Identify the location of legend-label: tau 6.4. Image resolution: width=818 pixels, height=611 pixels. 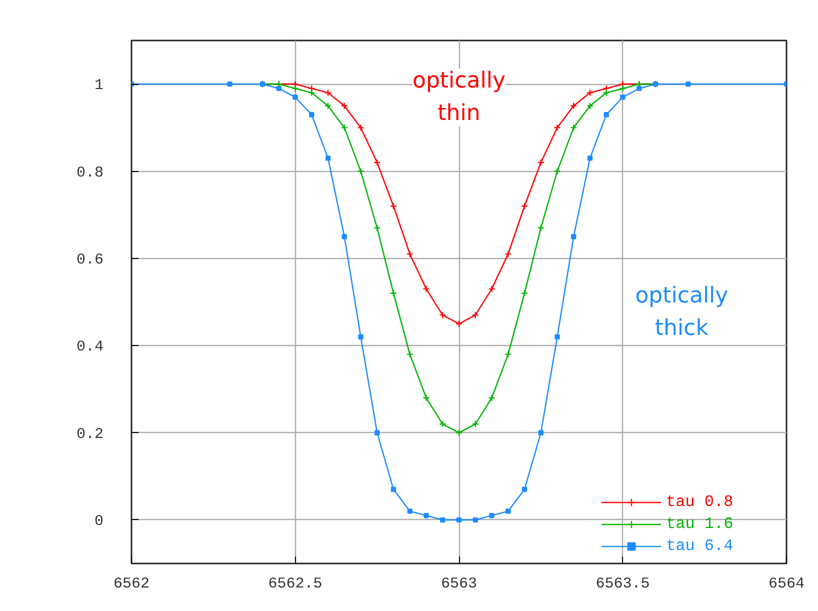
(700, 546).